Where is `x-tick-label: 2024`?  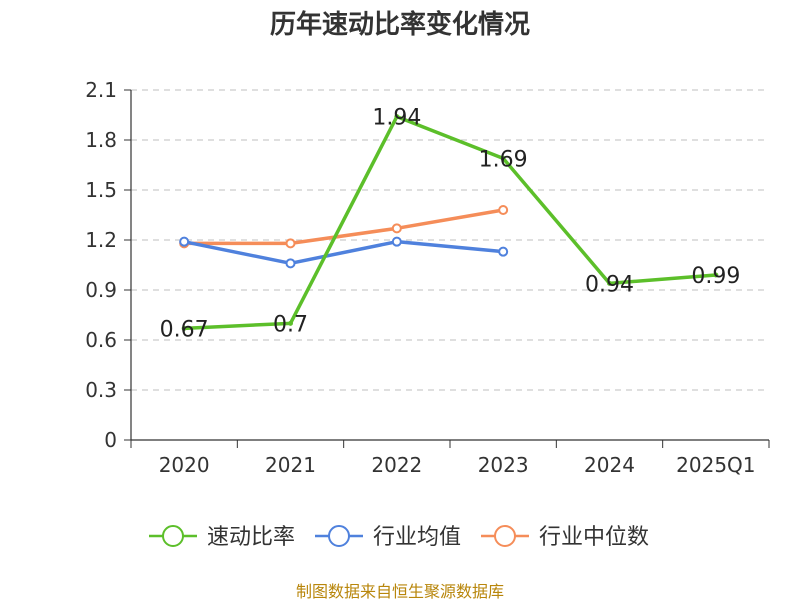 x-tick-label: 2024 is located at coordinates (609, 465).